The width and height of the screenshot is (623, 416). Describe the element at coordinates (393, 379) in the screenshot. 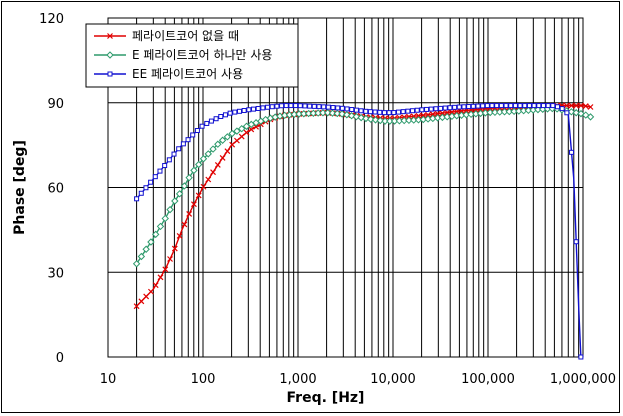

I see `x-tick-label: 10,000` at that location.